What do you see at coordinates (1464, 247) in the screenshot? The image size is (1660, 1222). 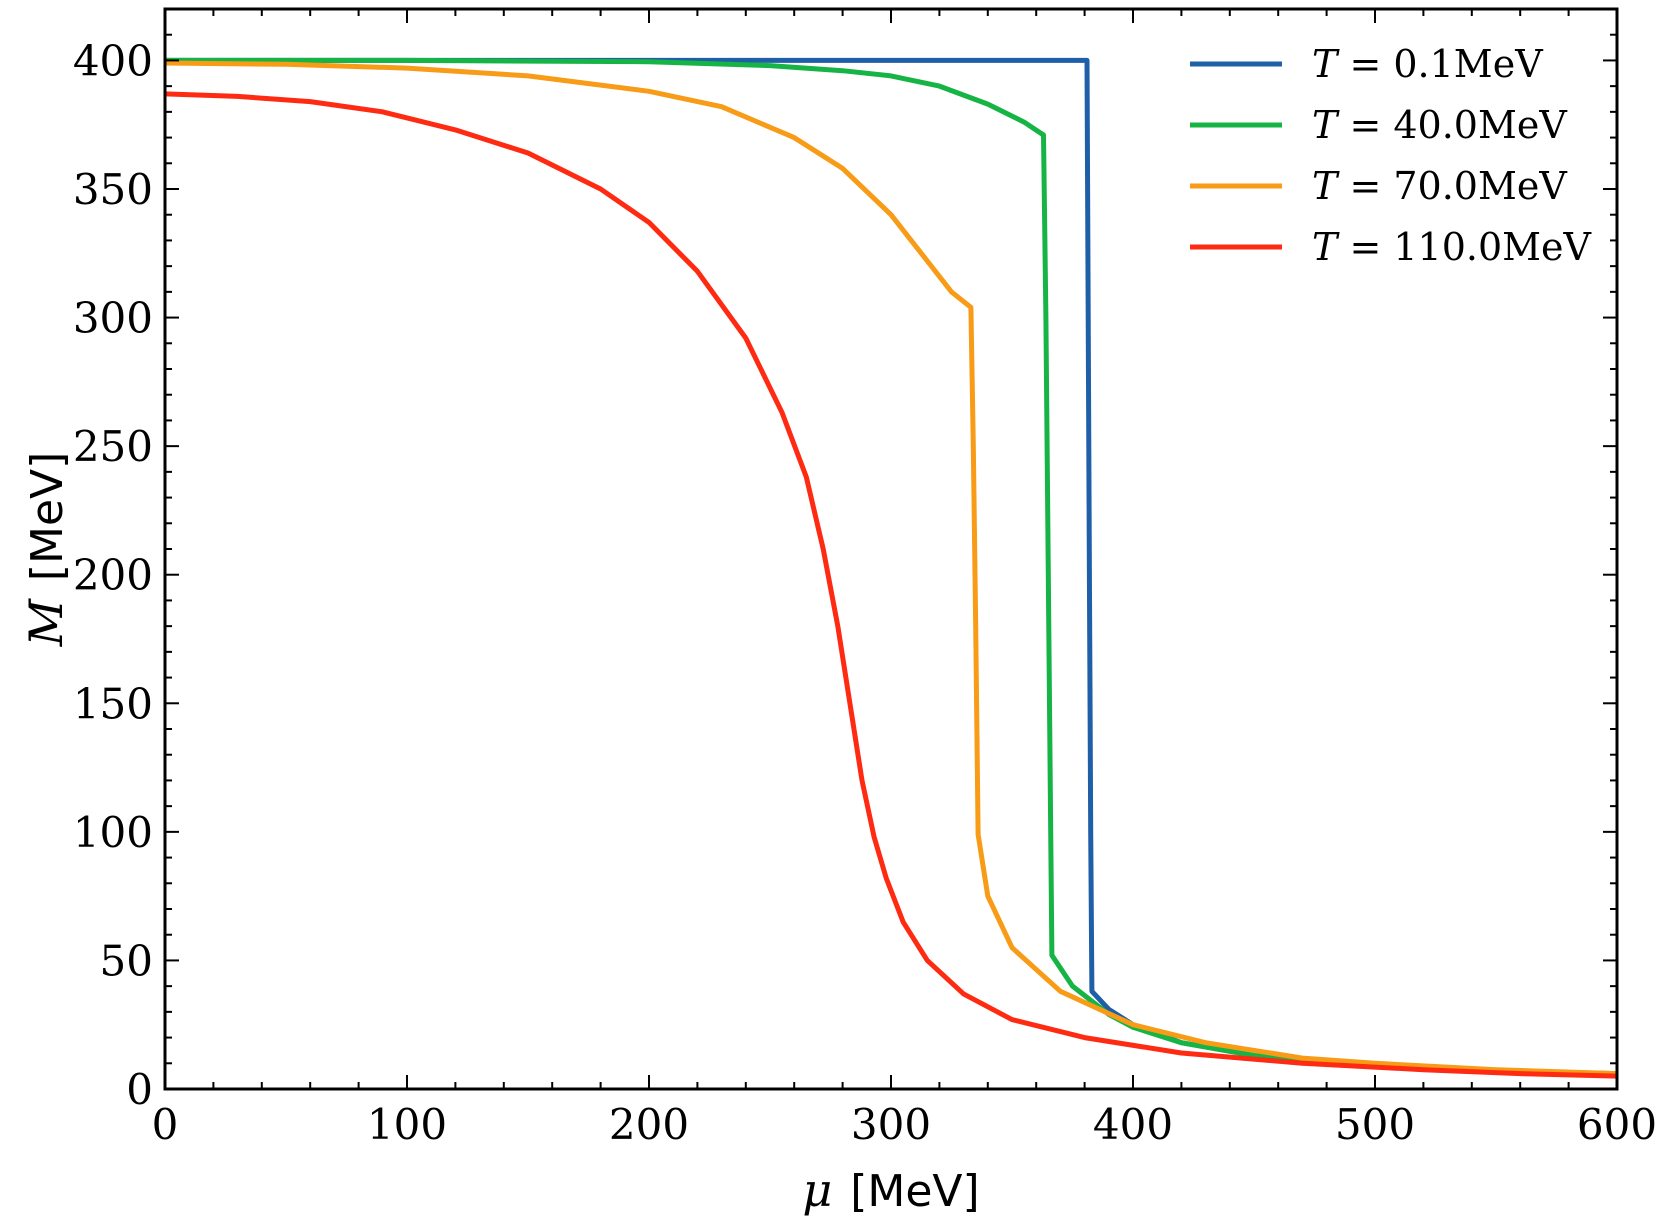 I see `legend-entry-text: = 110.0MeV` at bounding box center [1464, 247].